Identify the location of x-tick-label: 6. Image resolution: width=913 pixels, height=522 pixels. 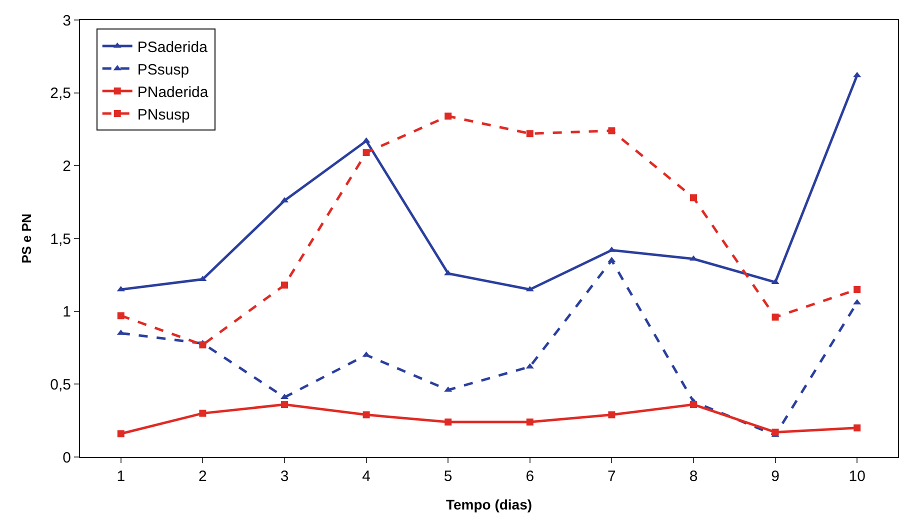
(530, 476).